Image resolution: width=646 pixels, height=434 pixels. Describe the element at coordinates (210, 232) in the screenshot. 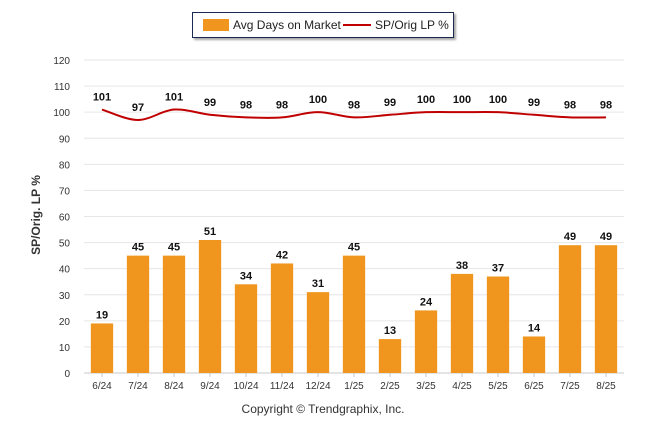

I see `bar-data-label: 51` at that location.